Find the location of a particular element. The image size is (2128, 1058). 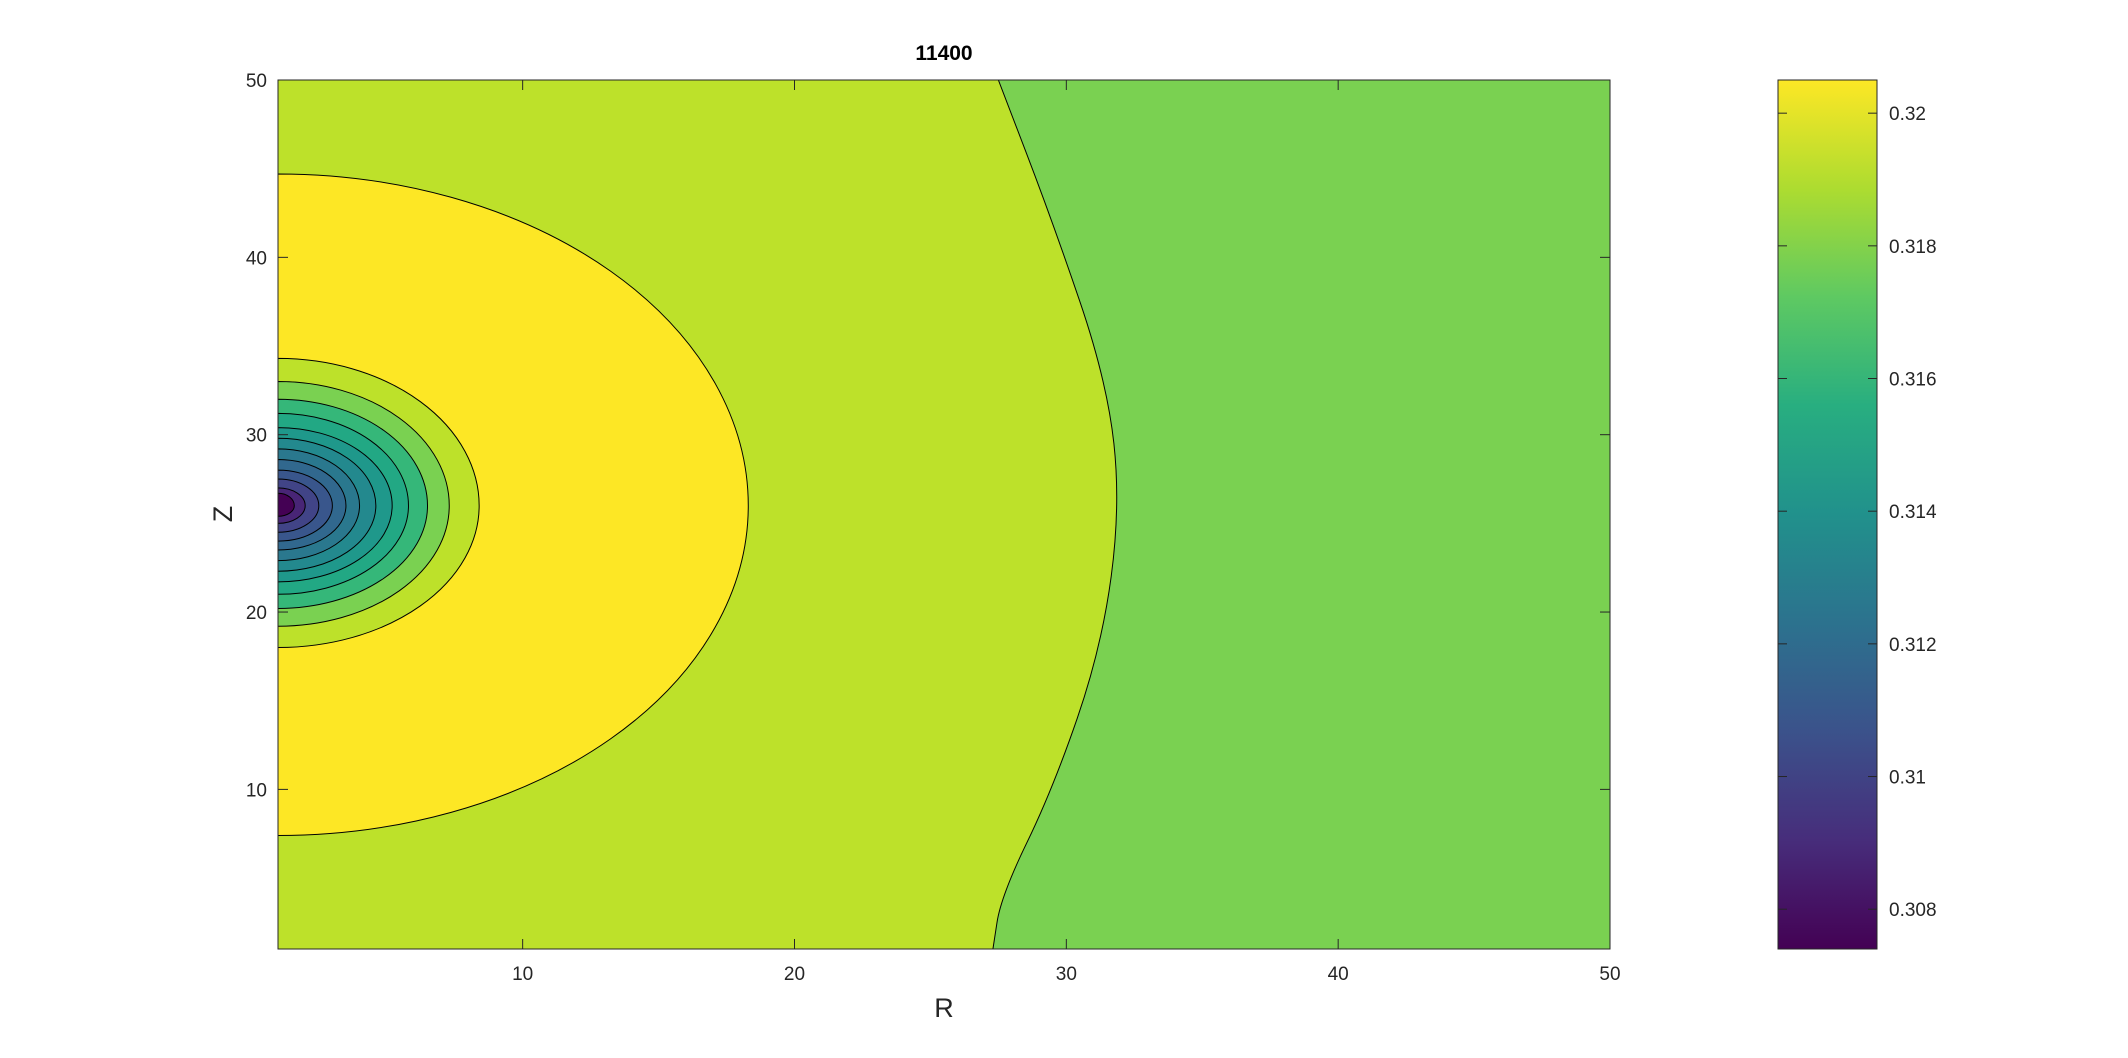

colorbar-tick-label: 0.32 is located at coordinates (1907, 114).